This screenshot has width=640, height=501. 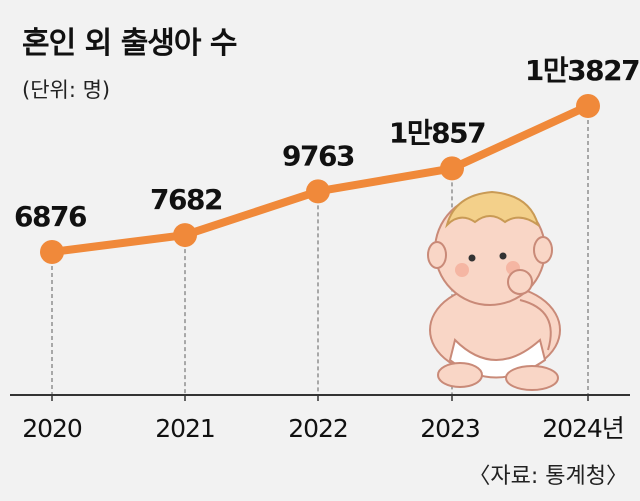 What do you see at coordinates (50, 216) in the screenshot?
I see `data-label-0: 6876` at bounding box center [50, 216].